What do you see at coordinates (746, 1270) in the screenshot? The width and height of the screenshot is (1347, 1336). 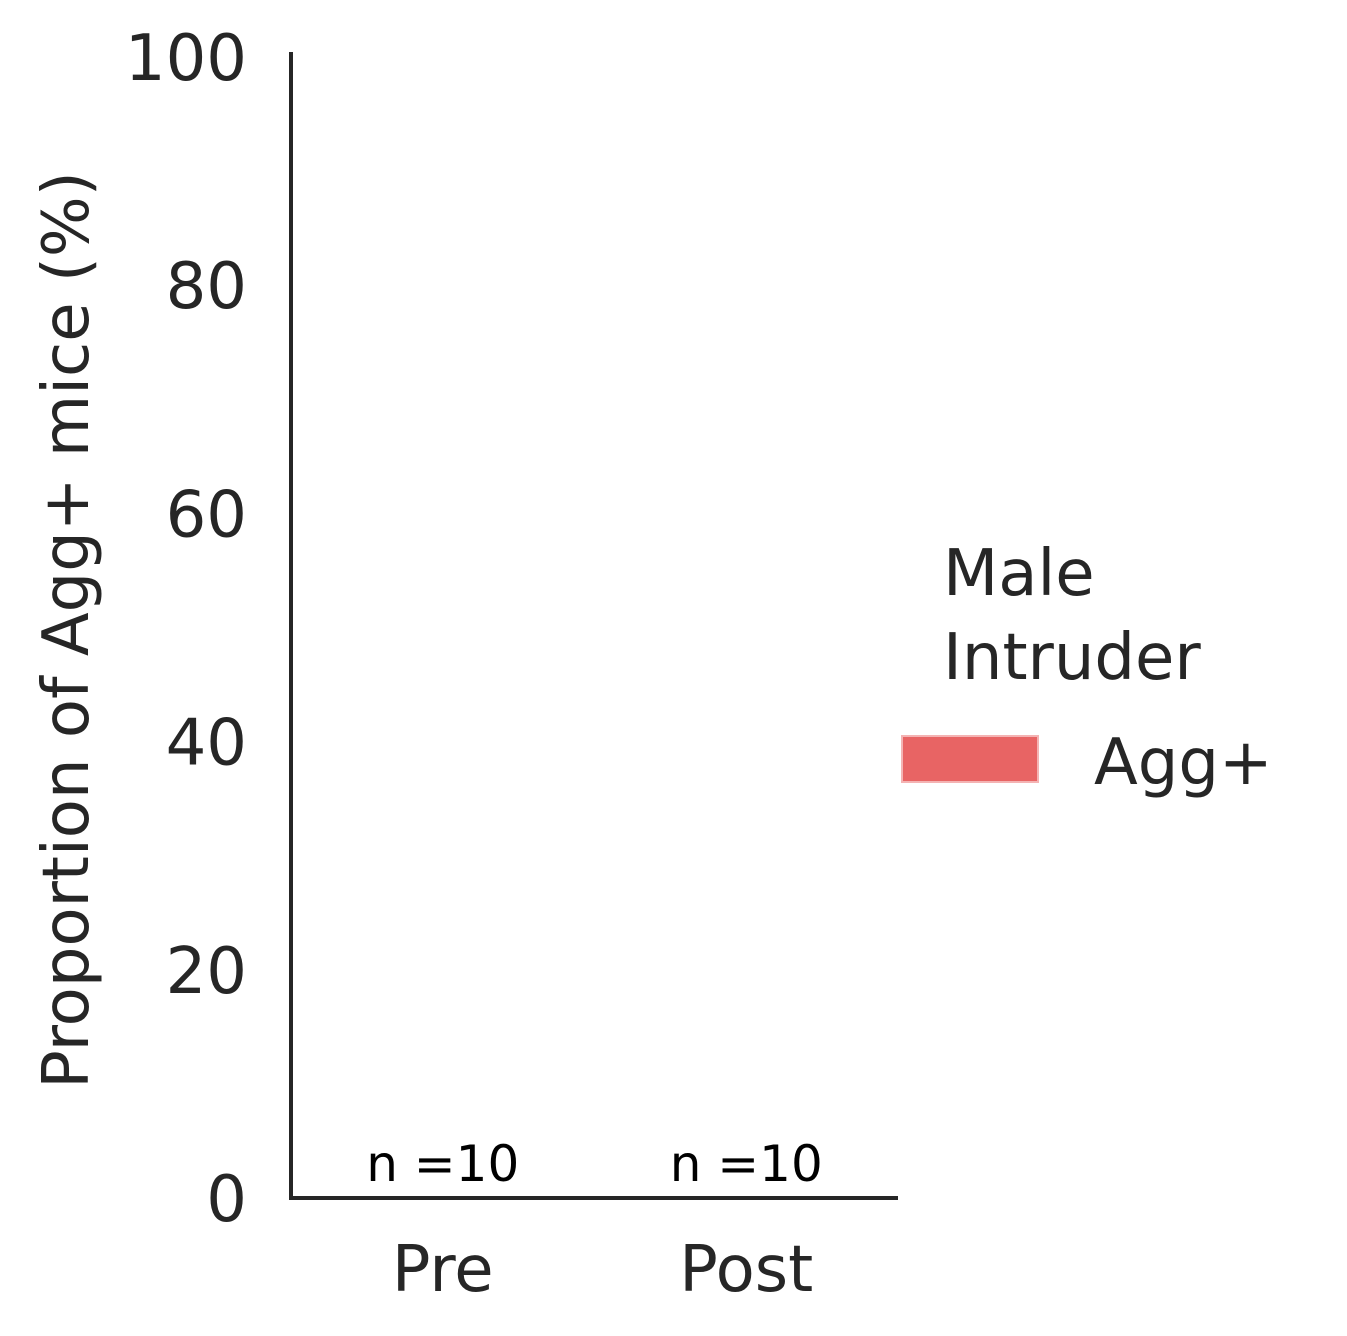 I see `x-tick-label: Post` at bounding box center [746, 1270].